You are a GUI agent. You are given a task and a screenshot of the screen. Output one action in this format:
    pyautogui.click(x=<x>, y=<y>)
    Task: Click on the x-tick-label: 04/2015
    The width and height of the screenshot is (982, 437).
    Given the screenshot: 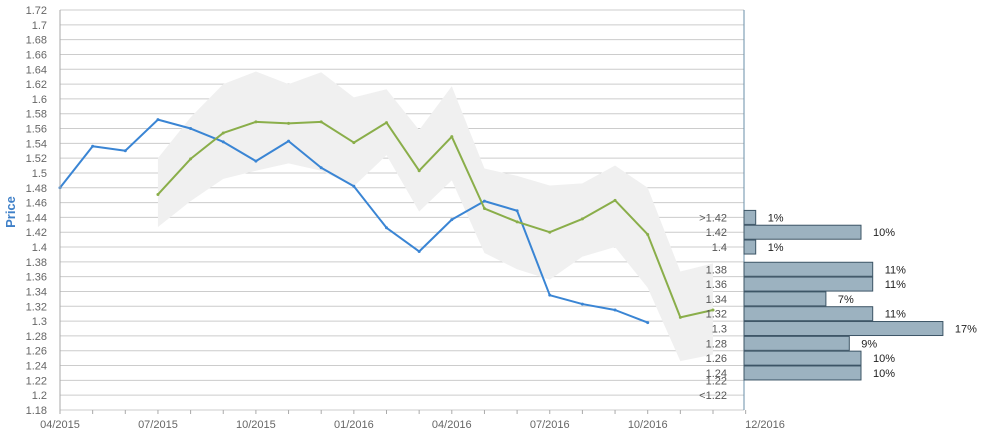 What is the action you would take?
    pyautogui.click(x=60, y=425)
    